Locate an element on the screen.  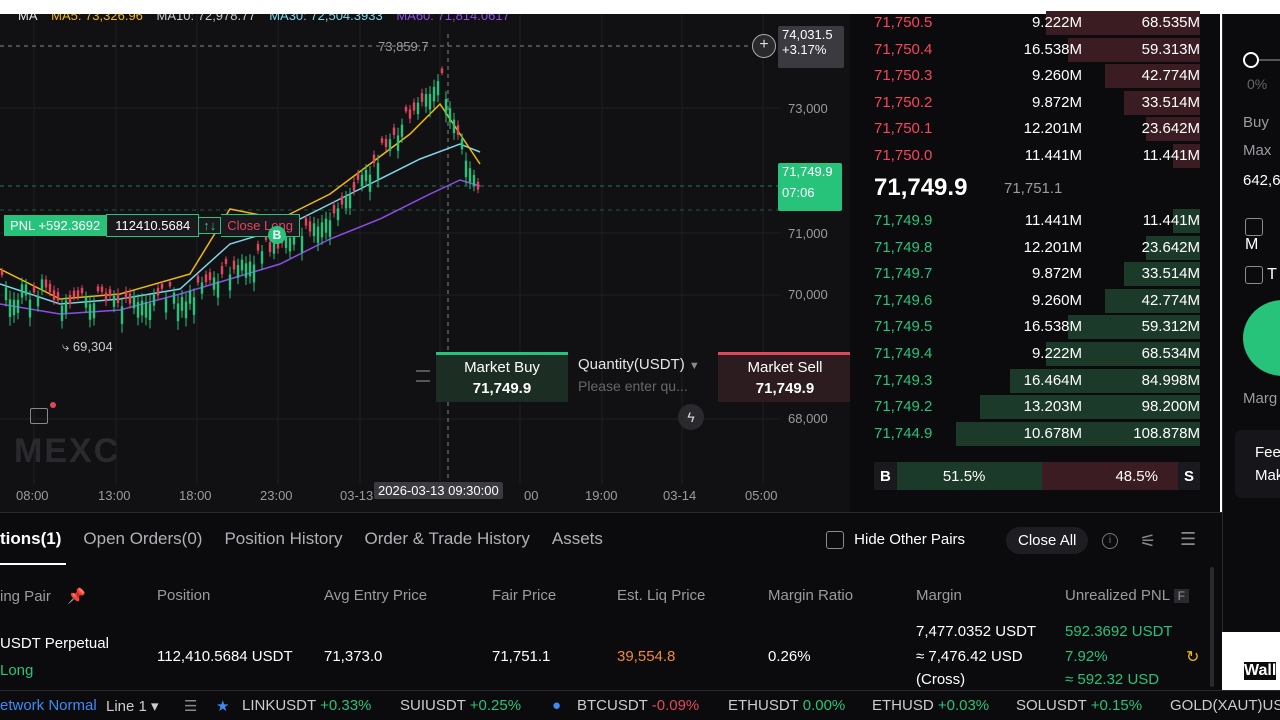
hide-other-checkbox is located at coordinates (835, 540).